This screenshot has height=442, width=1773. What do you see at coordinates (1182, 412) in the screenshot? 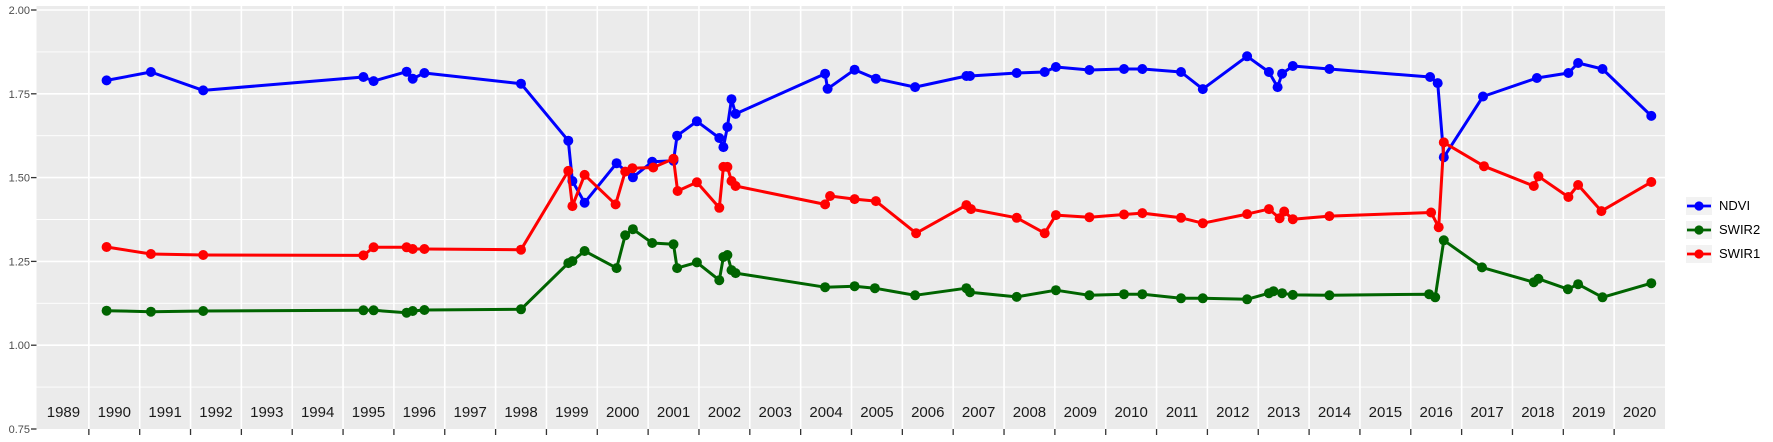
I see `x-year-label: 2011` at bounding box center [1182, 412].